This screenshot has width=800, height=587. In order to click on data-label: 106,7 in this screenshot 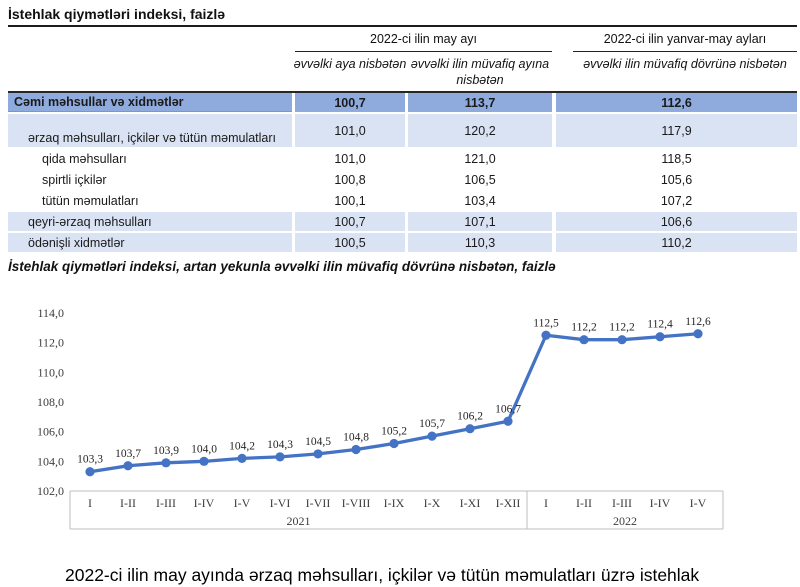, I will do `click(508, 409)`.